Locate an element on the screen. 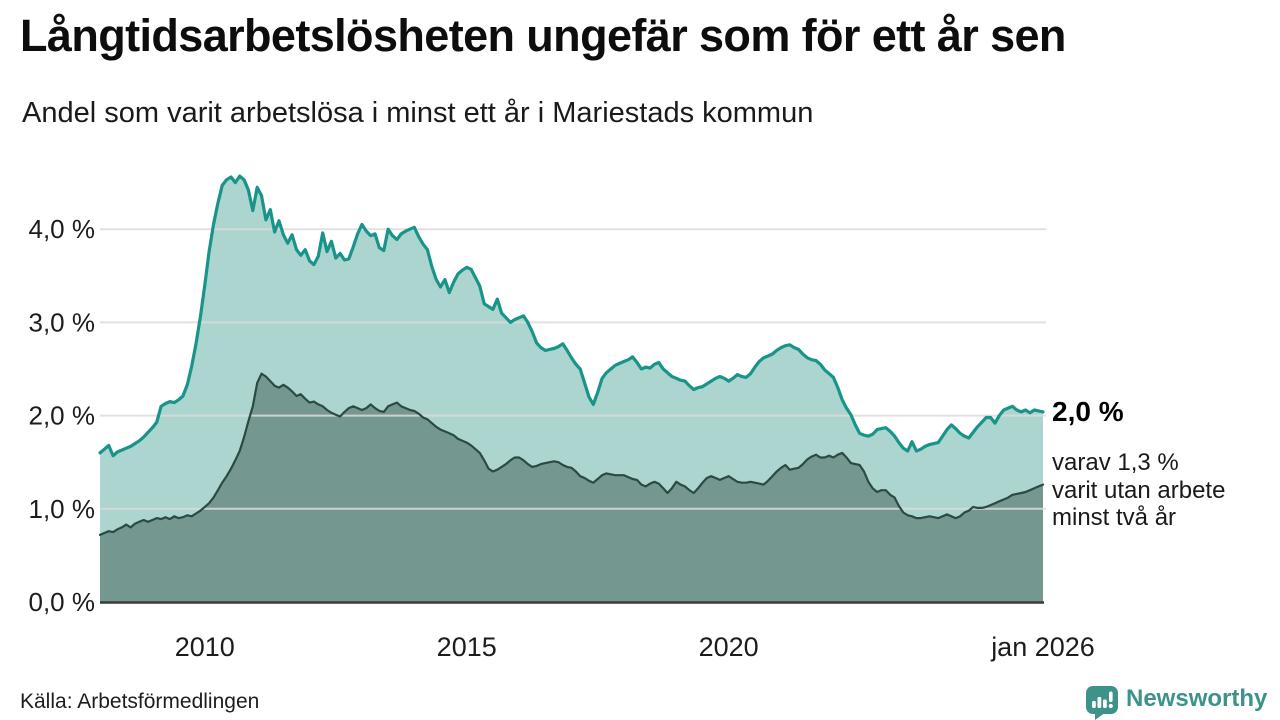 The width and height of the screenshot is (1280, 720). source-credit: Källa: Arbetsförmedlingen is located at coordinates (140, 701).